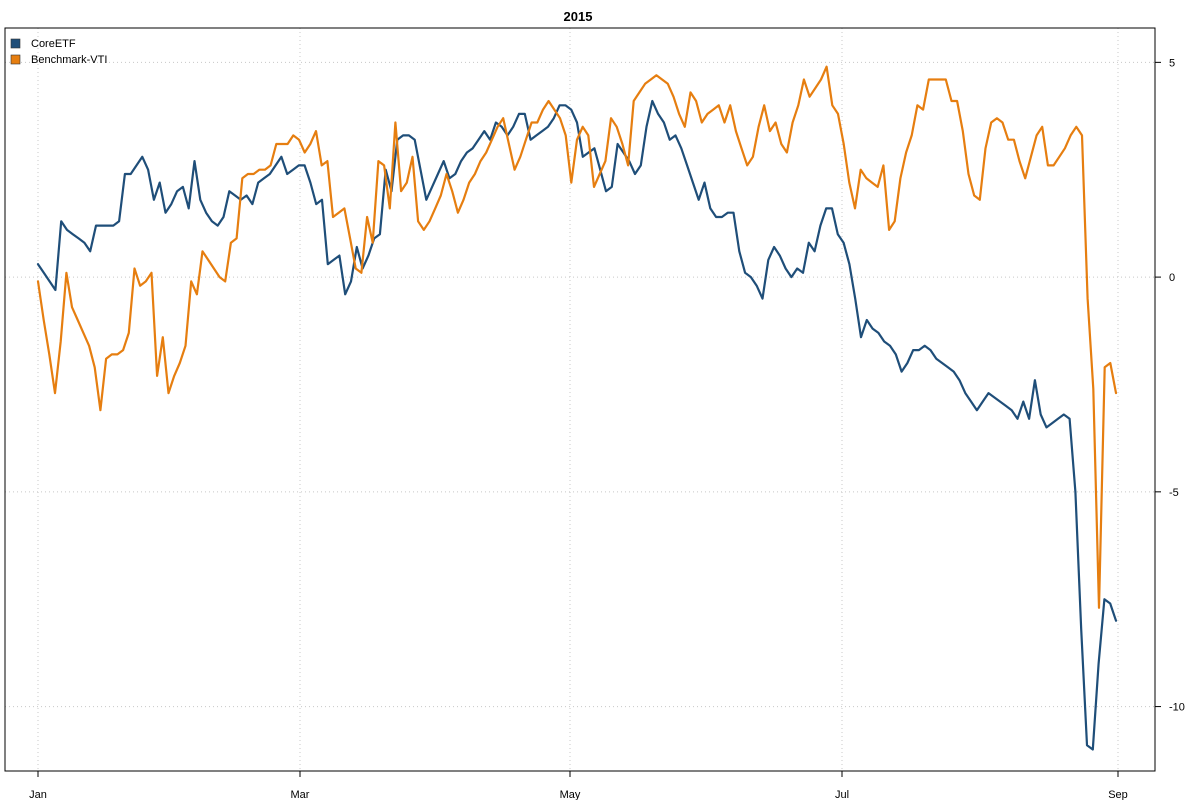  What do you see at coordinates (1174, 493) in the screenshot?
I see `y-tick-label: -5` at bounding box center [1174, 493].